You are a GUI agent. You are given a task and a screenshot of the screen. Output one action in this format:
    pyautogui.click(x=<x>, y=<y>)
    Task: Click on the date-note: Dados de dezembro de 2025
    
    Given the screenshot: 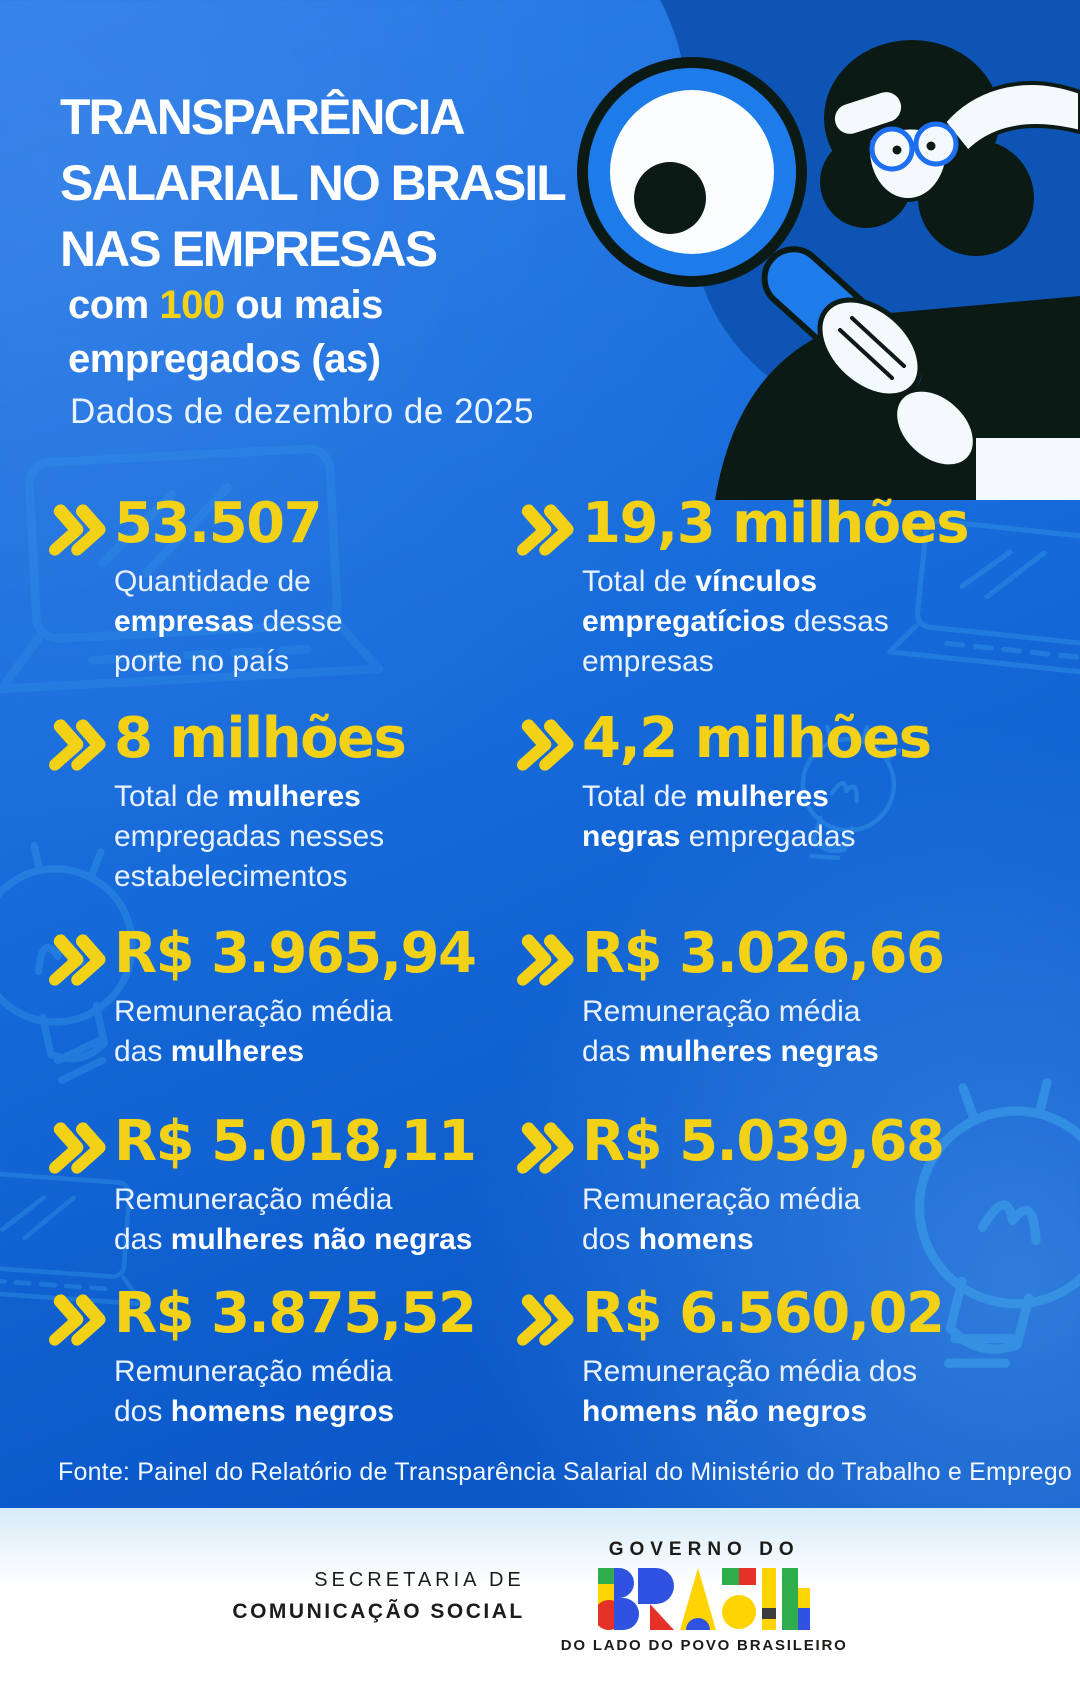 What is the action you would take?
    pyautogui.click(x=302, y=411)
    